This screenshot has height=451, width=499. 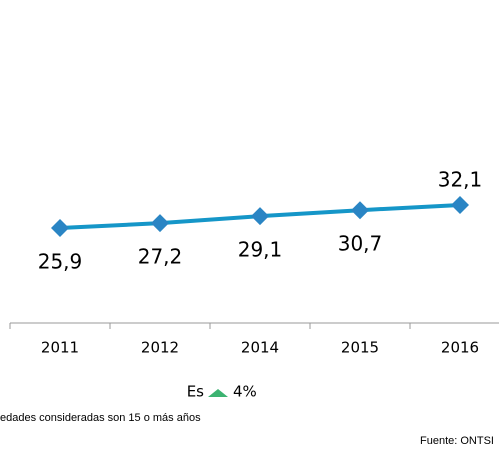 I want to click on change-arrow, so click(x=218, y=393).